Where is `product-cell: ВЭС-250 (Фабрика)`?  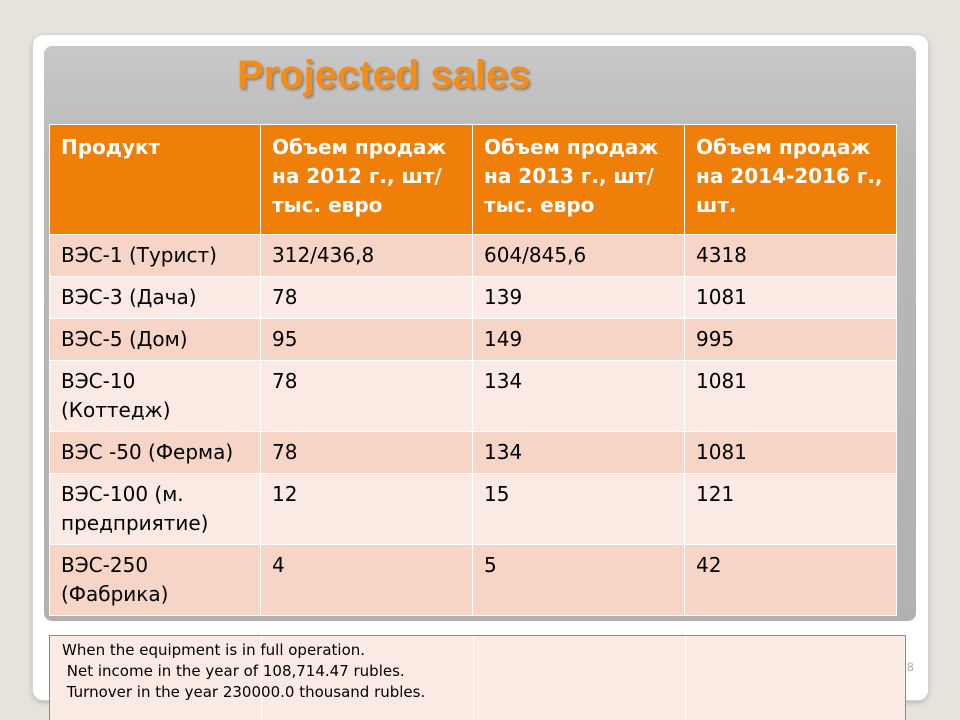 product-cell: ВЭС-250 (Фабрика) is located at coordinates (155, 580).